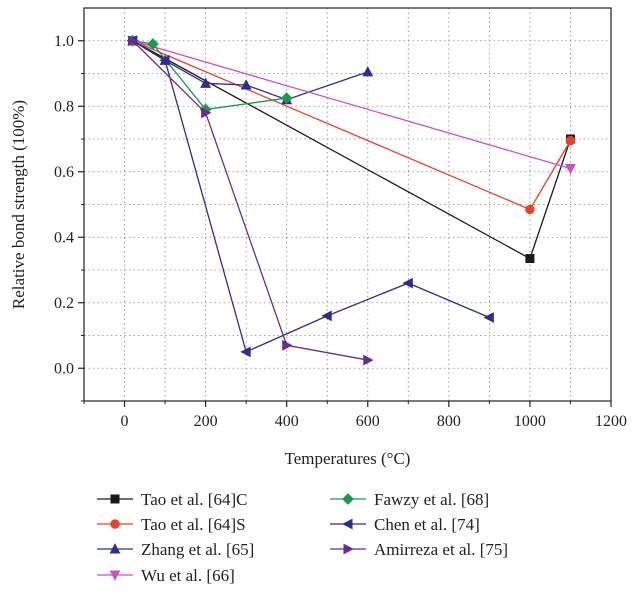 This screenshot has height=594, width=635. I want to click on x-tick-label: 400, so click(287, 421).